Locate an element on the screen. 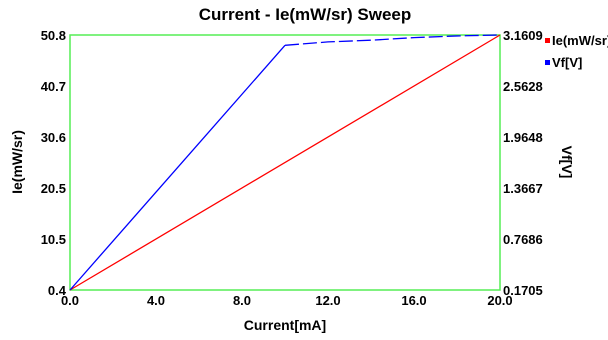 This screenshot has width=608, height=340. x-tick-label: 4.0 is located at coordinates (156, 300).